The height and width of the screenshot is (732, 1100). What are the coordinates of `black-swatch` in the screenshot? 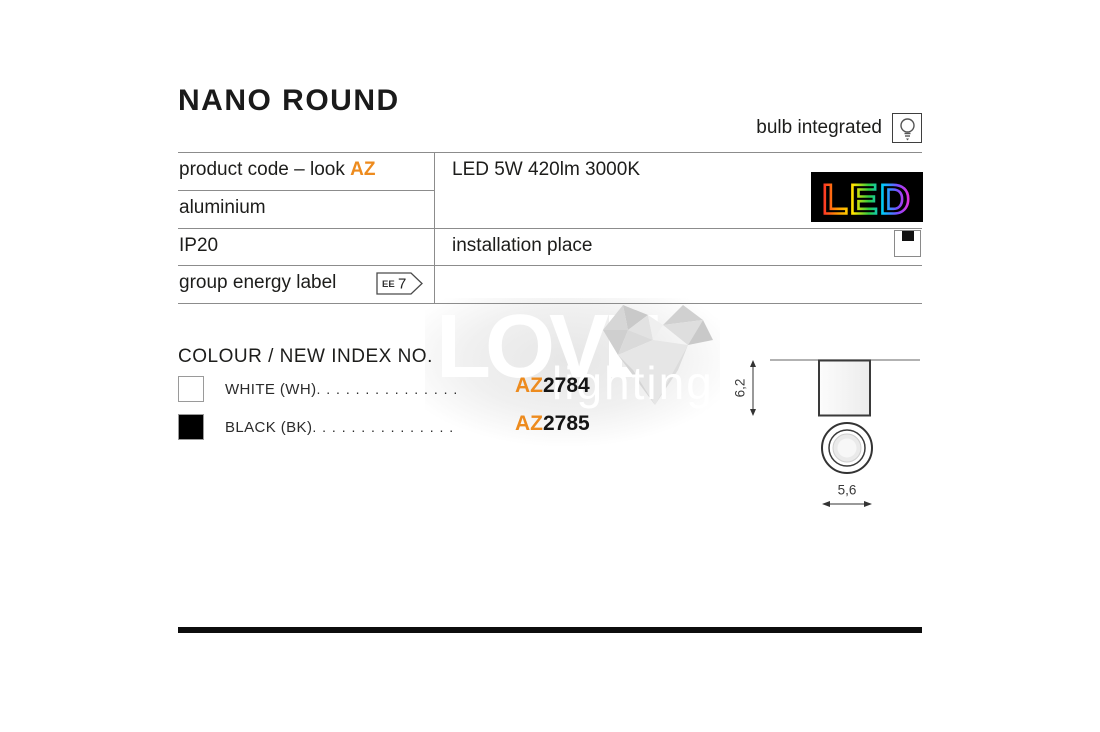 It's located at (191, 427).